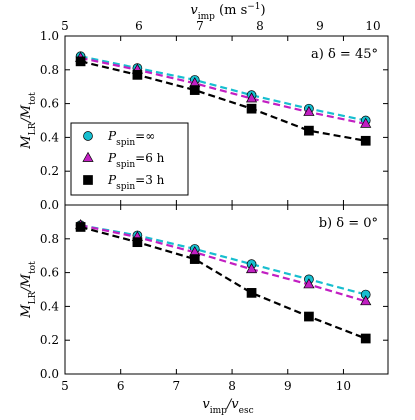  I want to click on y-tick-label: 1.0, so click(49, 36).